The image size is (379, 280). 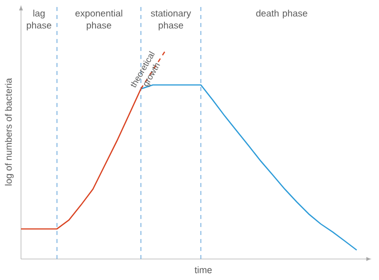 I want to click on text: lag phase, so click(x=39, y=20).